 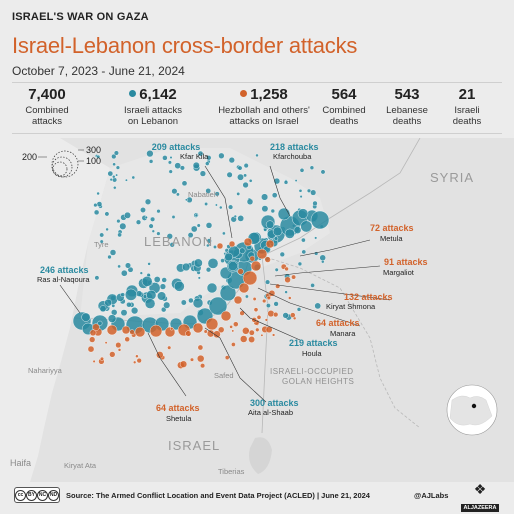 What do you see at coordinates (224, 375) in the screenshot?
I see `label-safed: Safed` at bounding box center [224, 375].